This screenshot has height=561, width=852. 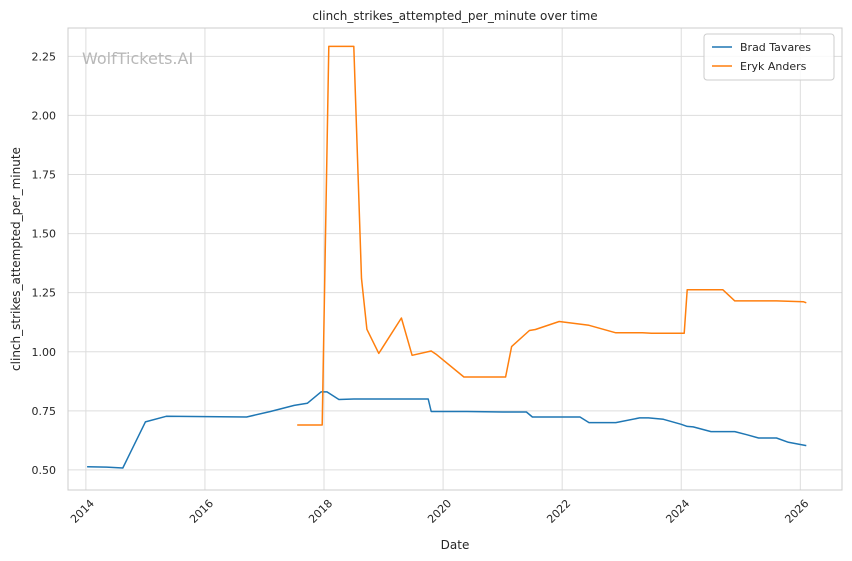 What do you see at coordinates (44, 234) in the screenshot?
I see `y-tick-label: 1.50` at bounding box center [44, 234].